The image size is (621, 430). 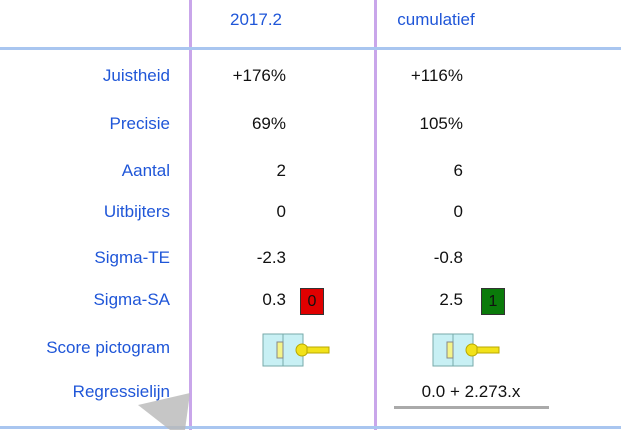 I want to click on header-rule, so click(x=310, y=48).